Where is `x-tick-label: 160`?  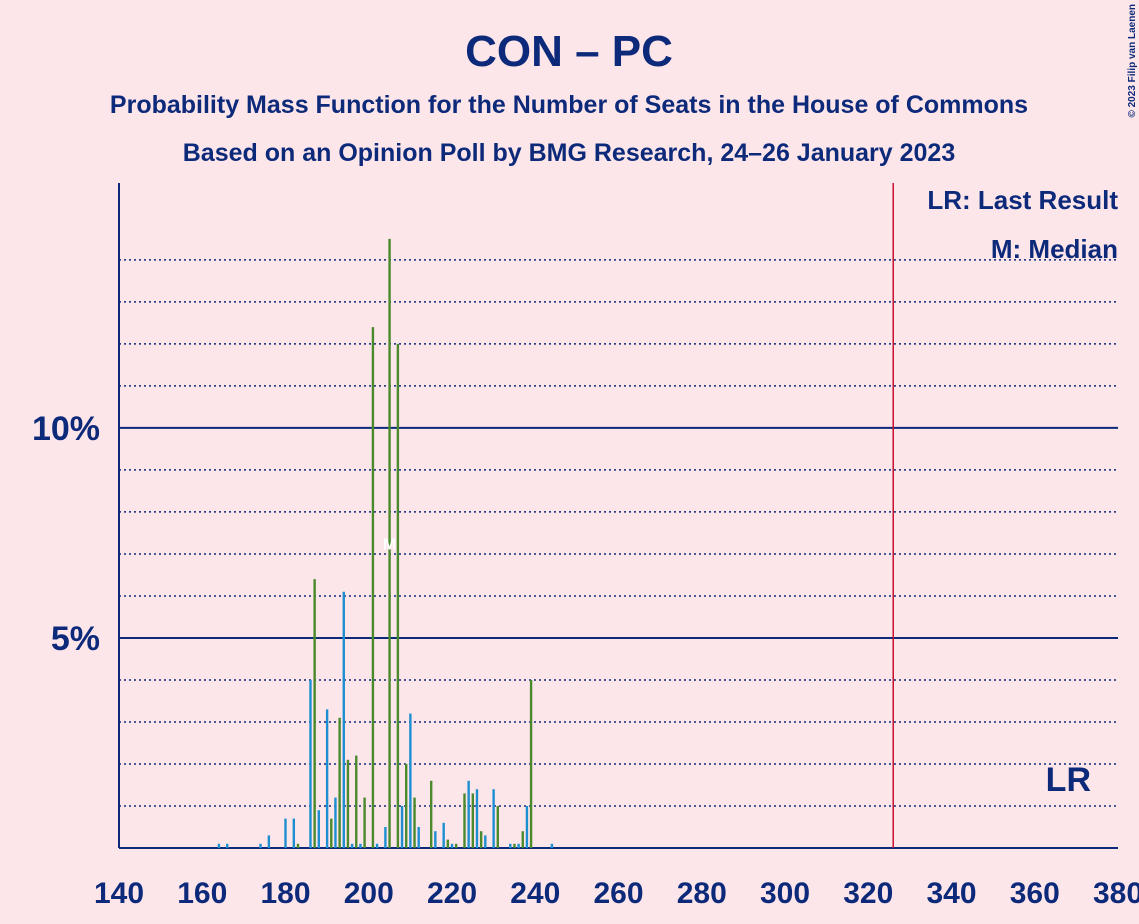 x-tick-label: 160 is located at coordinates (202, 893).